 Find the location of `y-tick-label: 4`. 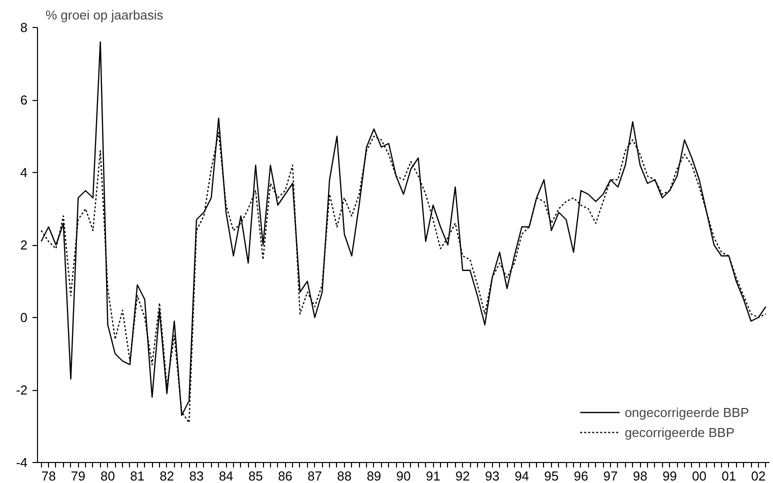

y-tick-label: 4 is located at coordinates (24, 172).